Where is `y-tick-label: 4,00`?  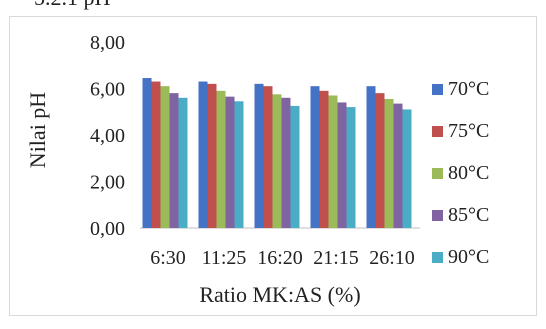 y-tick-label: 4,00 is located at coordinates (107, 136).